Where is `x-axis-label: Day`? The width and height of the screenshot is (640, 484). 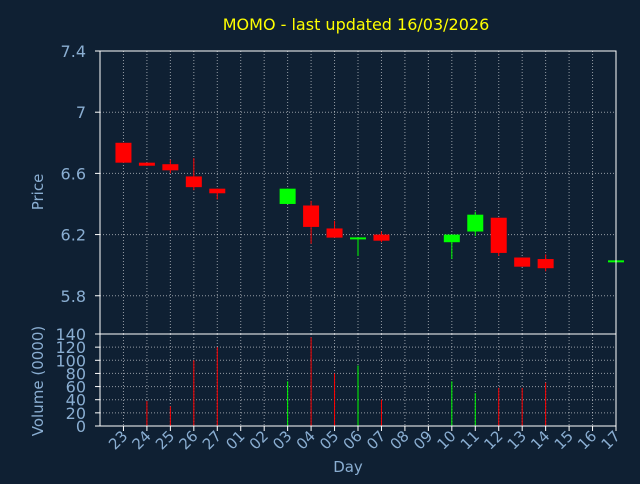
x-axis-label: Day is located at coordinates (348, 467).